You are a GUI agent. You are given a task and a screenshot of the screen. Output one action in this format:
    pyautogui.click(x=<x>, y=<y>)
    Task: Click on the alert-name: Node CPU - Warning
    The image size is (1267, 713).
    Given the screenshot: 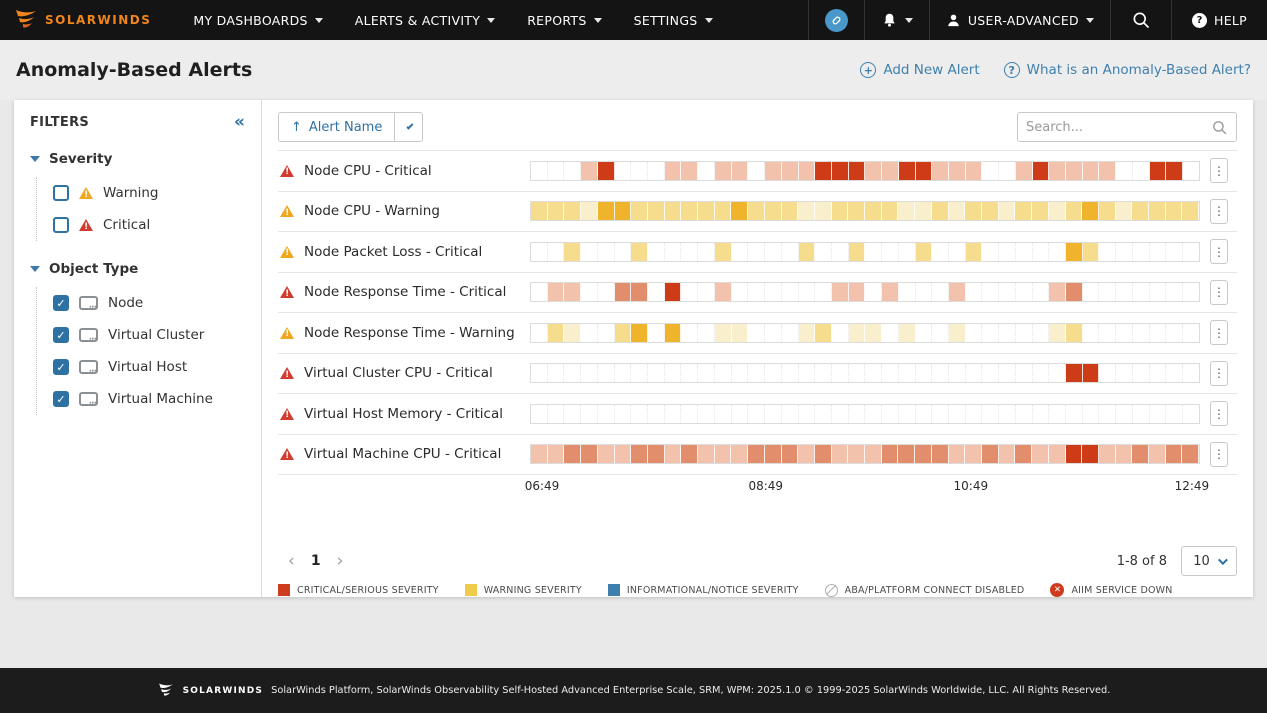 What is the action you would take?
    pyautogui.click(x=372, y=211)
    